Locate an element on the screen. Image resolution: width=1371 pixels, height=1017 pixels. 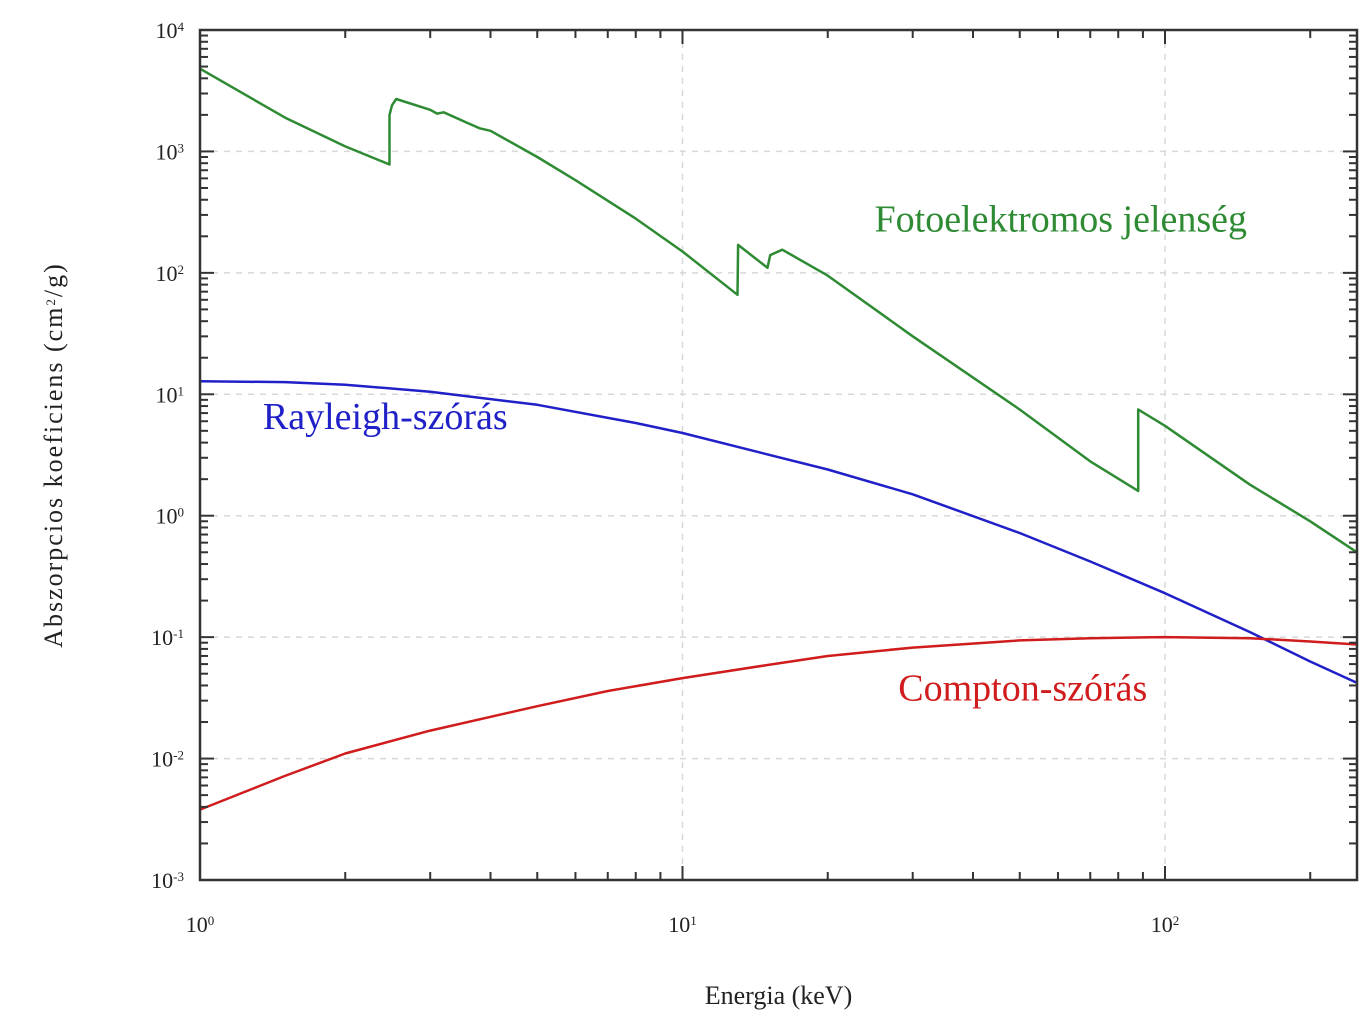
y-tick-label: 10⁰ is located at coordinates (170, 516).